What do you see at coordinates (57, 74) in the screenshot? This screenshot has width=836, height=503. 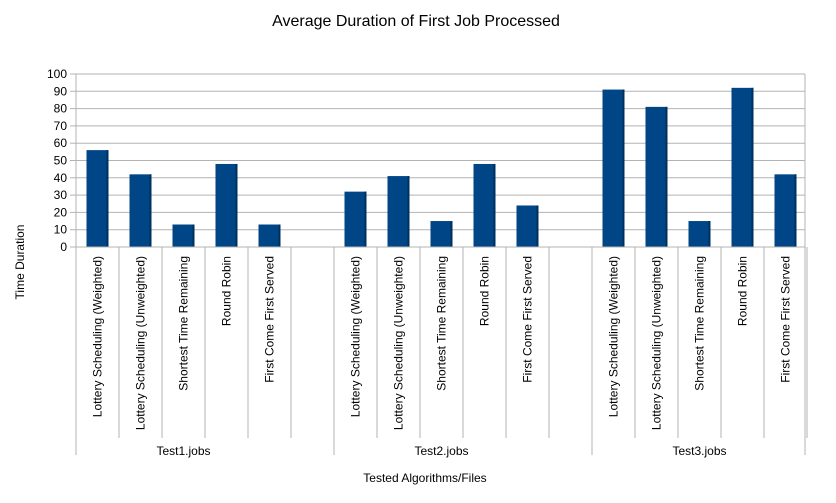 I see `y-tick-label: 100` at bounding box center [57, 74].